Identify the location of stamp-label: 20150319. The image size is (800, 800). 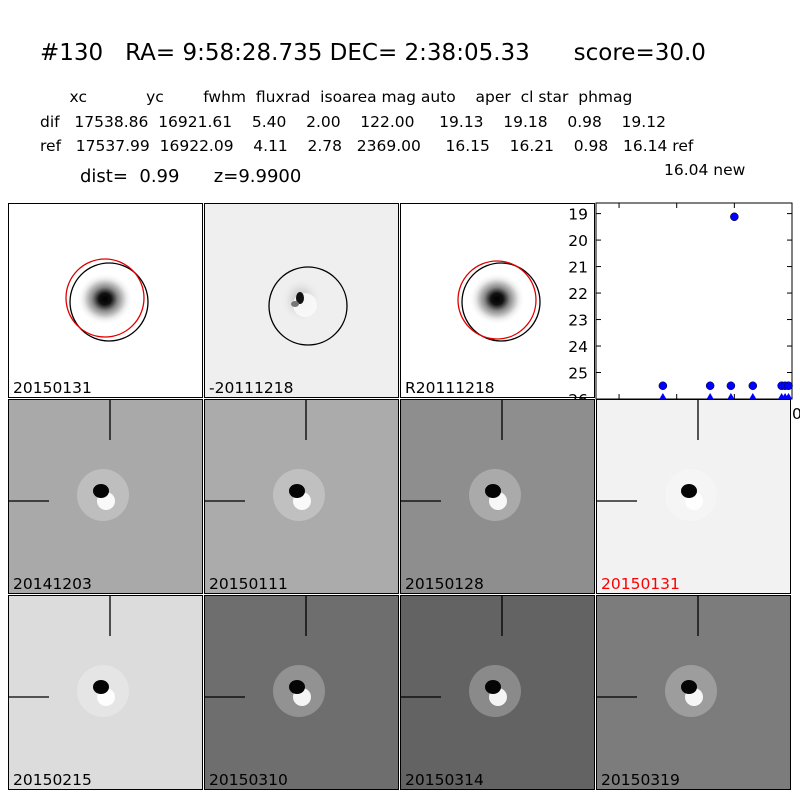
(640, 780).